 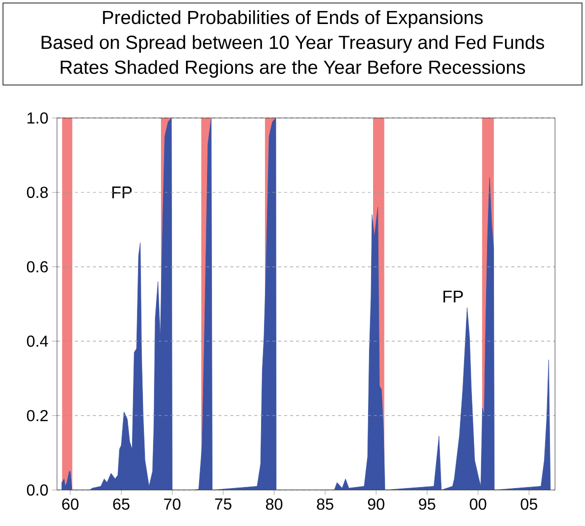 I want to click on x-tick-label: 65, so click(x=121, y=504).